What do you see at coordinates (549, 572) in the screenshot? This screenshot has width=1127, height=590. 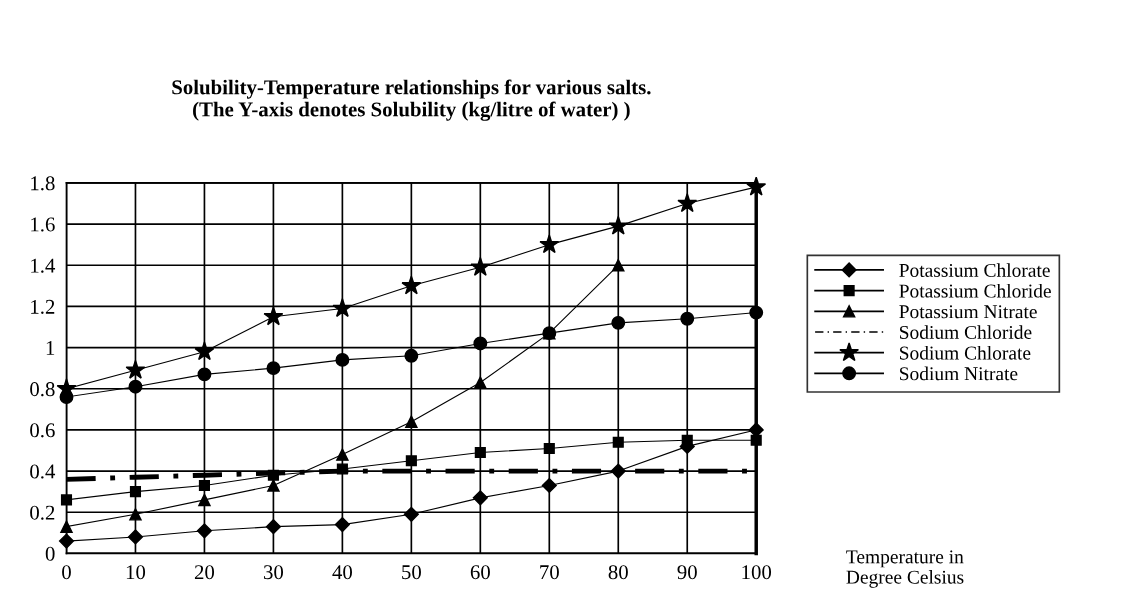 I see `x-tick-label: 70` at bounding box center [549, 572].